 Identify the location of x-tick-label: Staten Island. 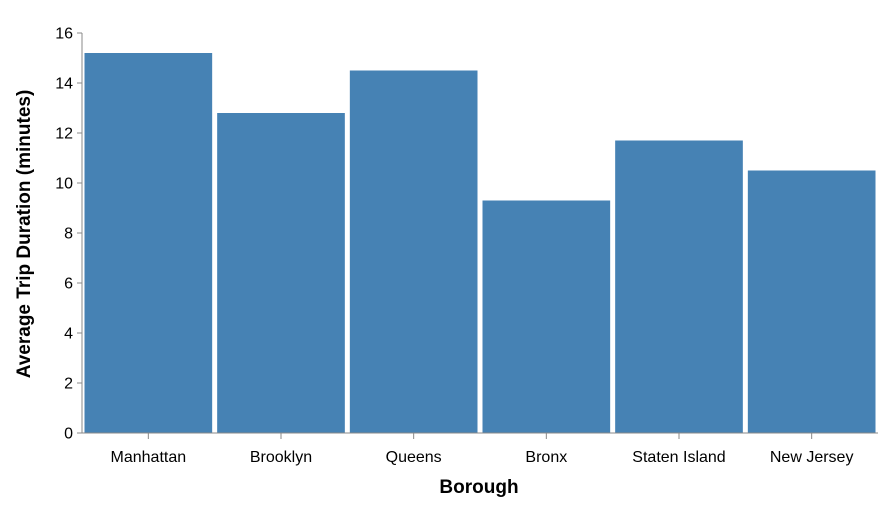
(678, 457).